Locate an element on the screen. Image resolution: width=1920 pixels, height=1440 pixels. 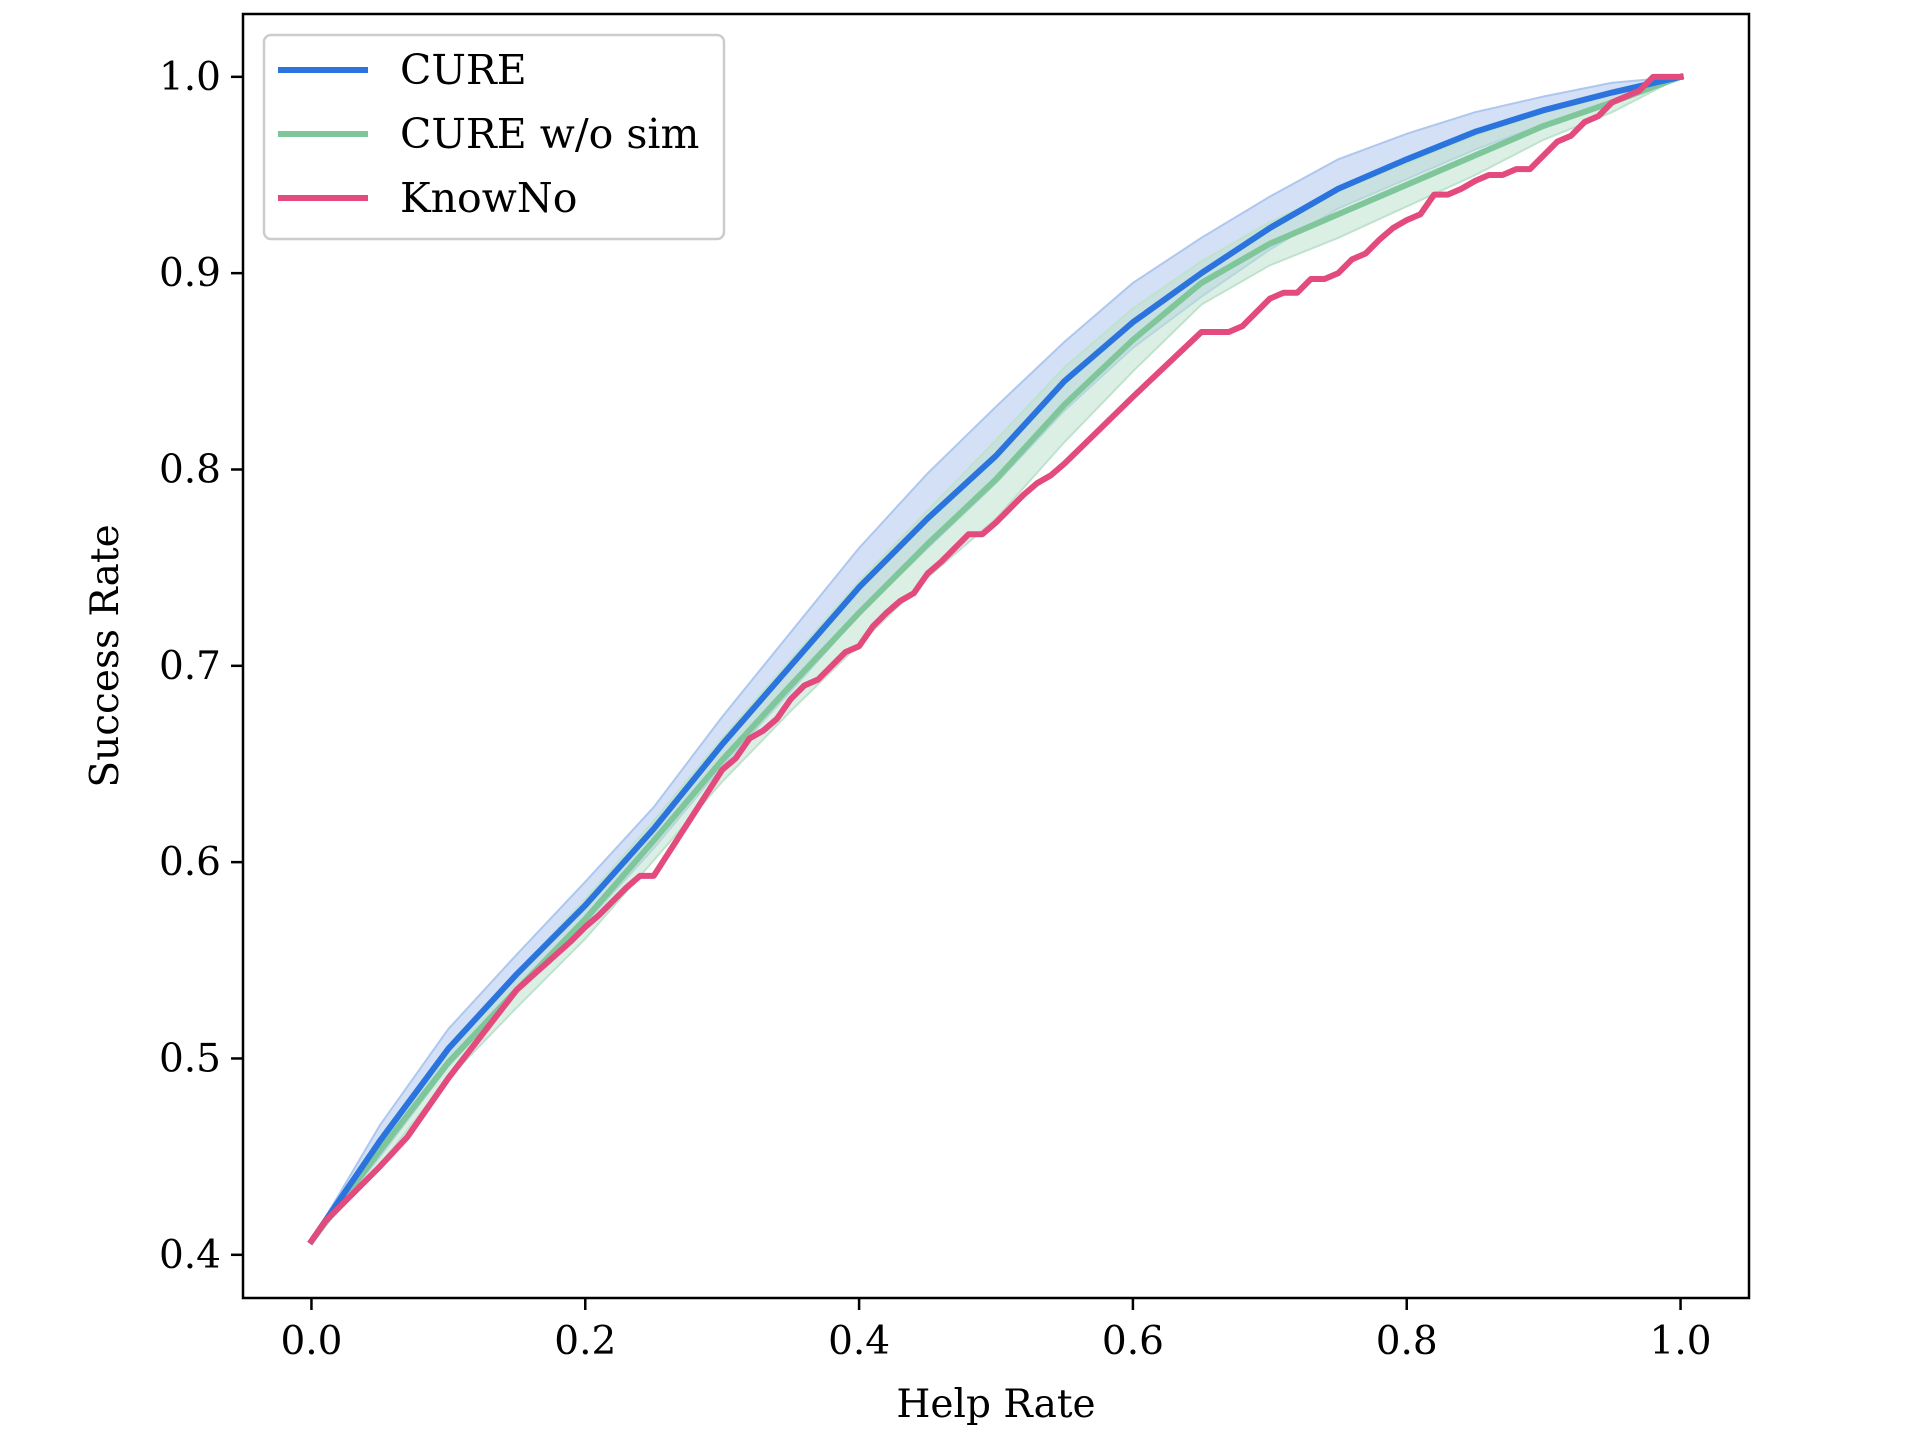
x-axis-ticks: 0.0 0.2 0.4 0.6 0.8 1.0 is located at coordinates (996, 1331).